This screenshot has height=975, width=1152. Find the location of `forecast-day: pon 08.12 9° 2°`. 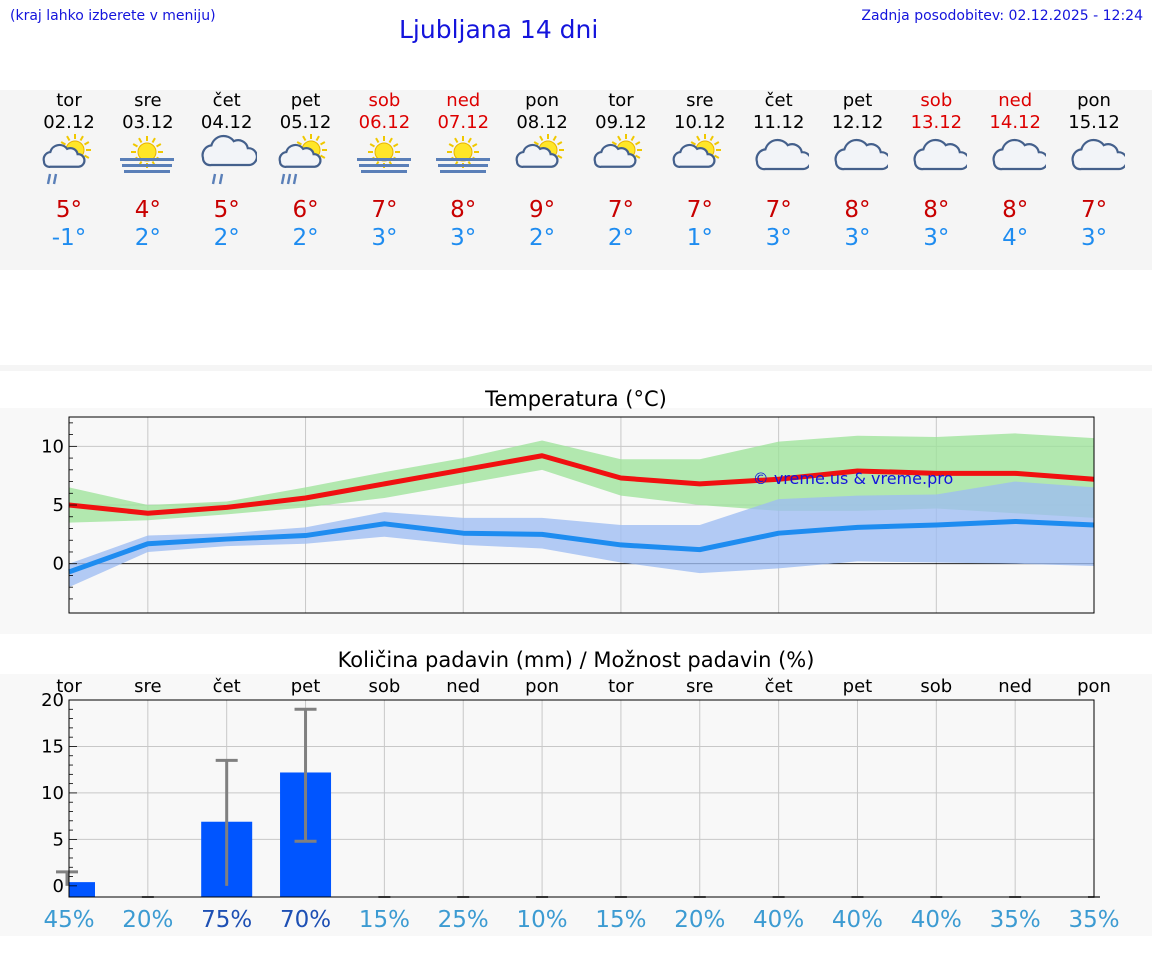

forecast-day: pon 08.12 9° 2° is located at coordinates (542, 171).